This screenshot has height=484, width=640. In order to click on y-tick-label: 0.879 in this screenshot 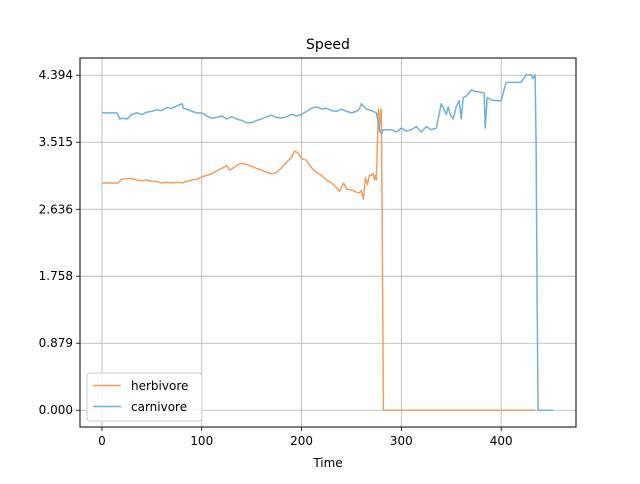, I will do `click(56, 343)`.